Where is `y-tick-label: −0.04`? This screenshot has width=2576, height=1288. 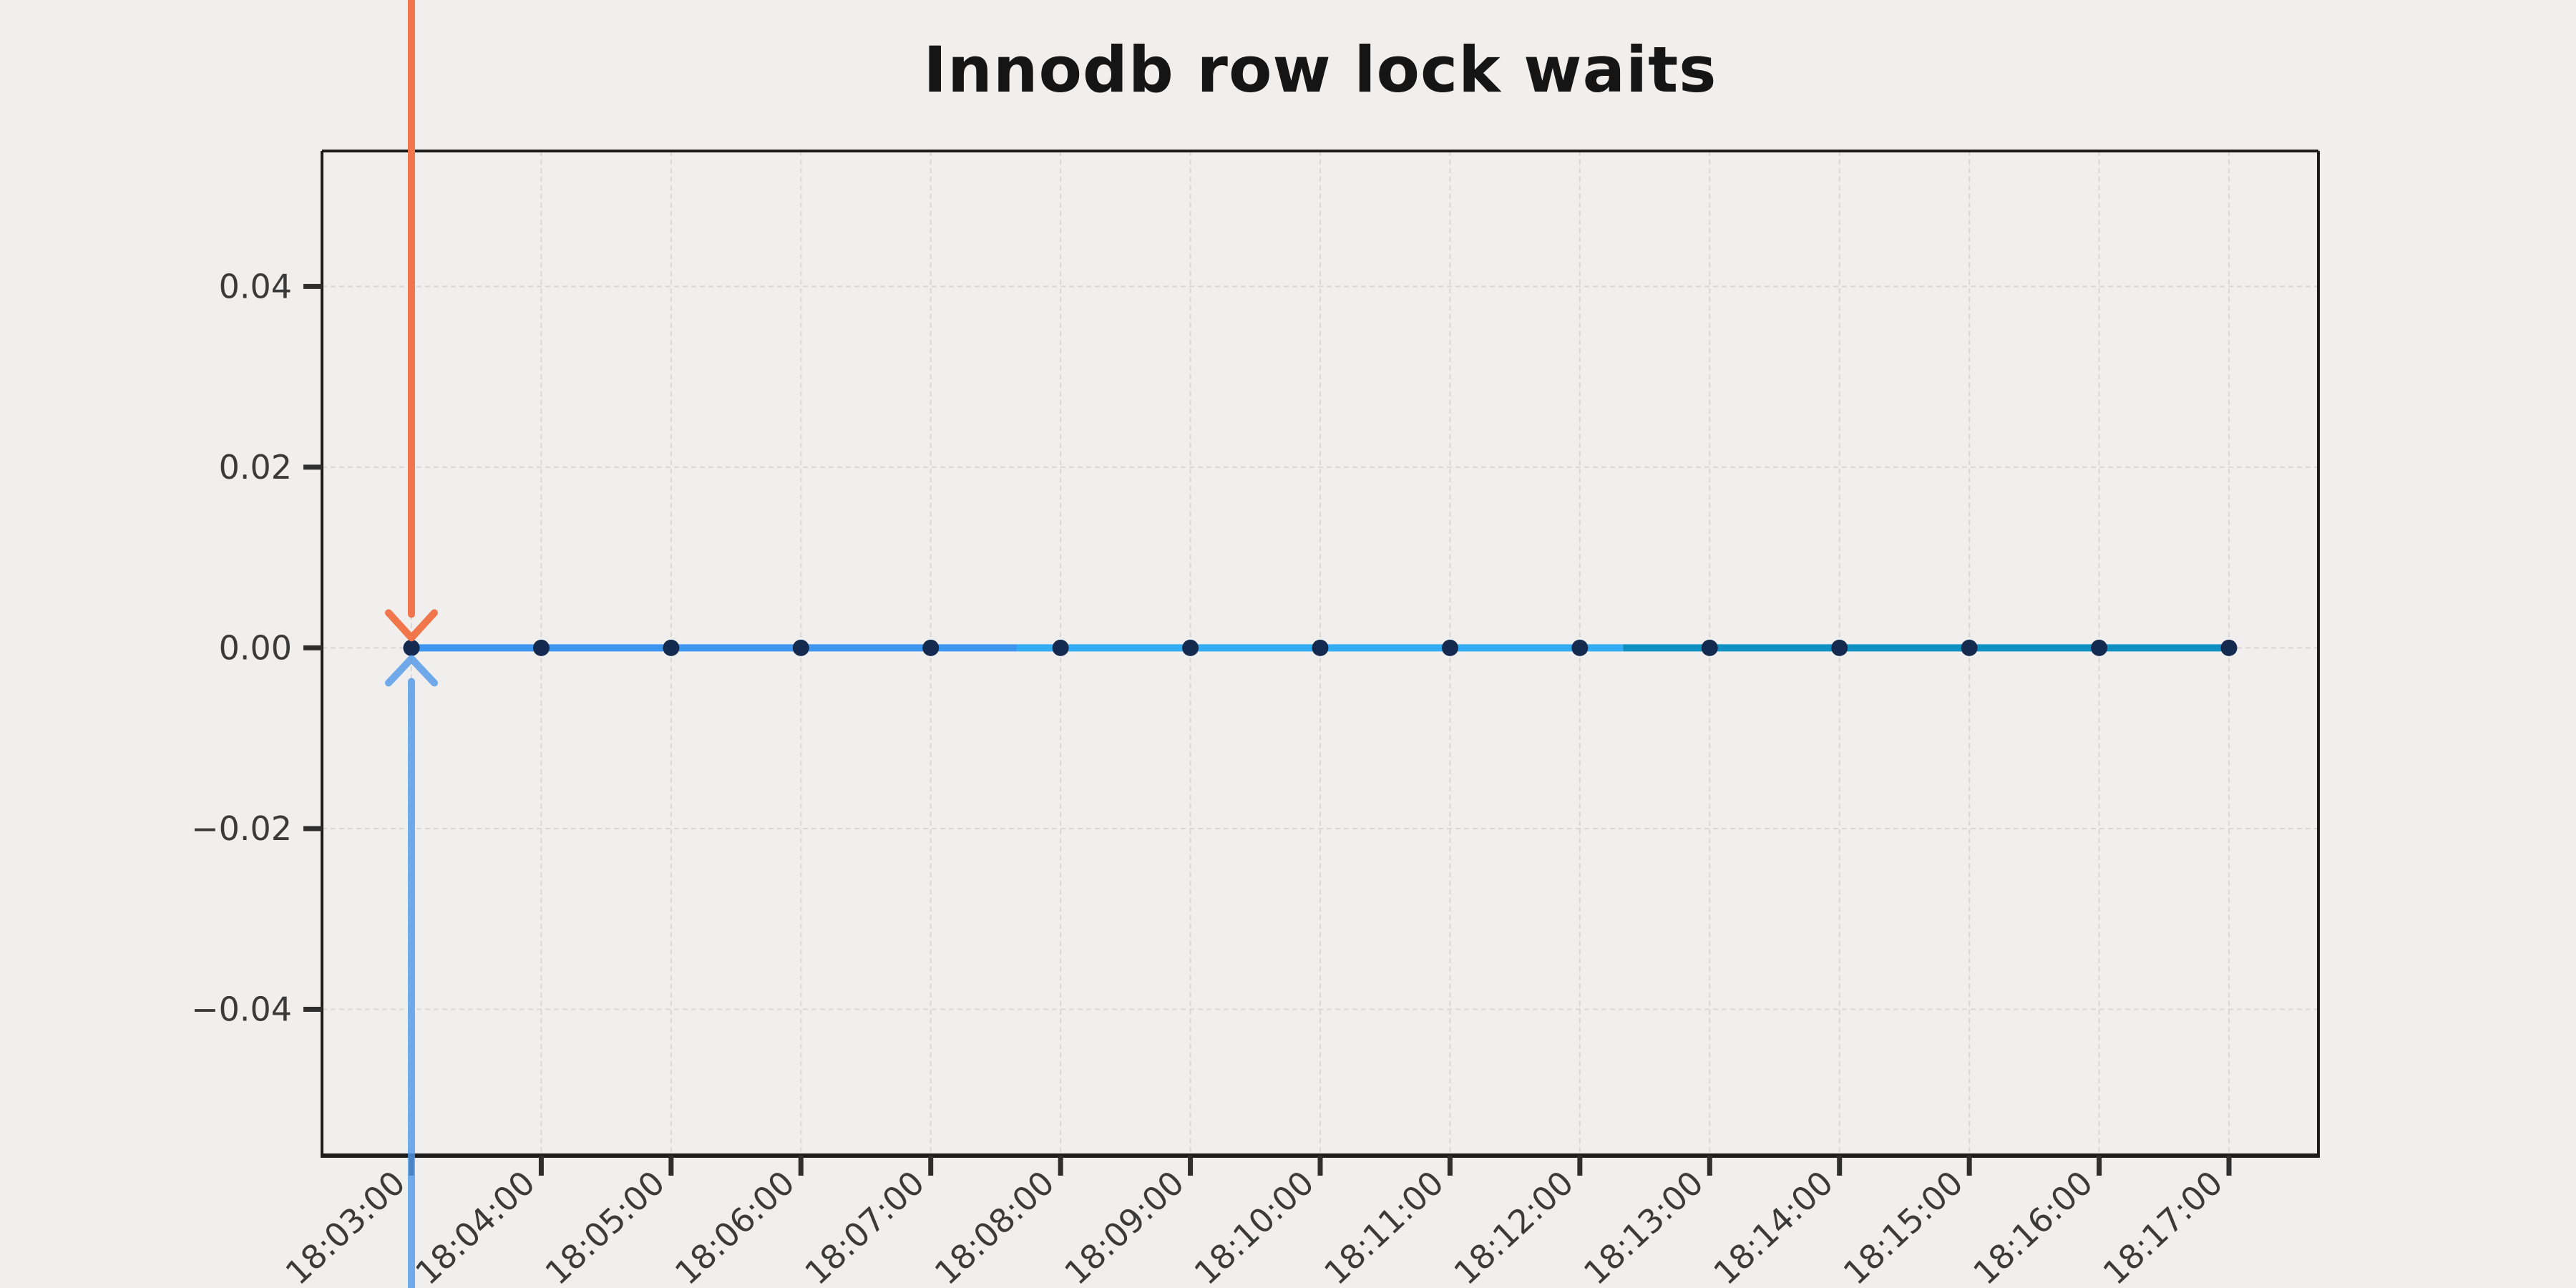 y-tick-label: −0.04 is located at coordinates (241, 1009).